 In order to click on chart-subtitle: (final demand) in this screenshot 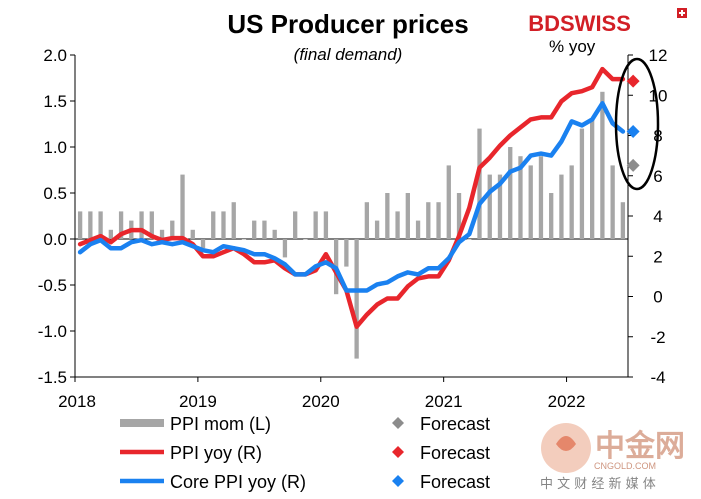, I will do `click(348, 54)`.